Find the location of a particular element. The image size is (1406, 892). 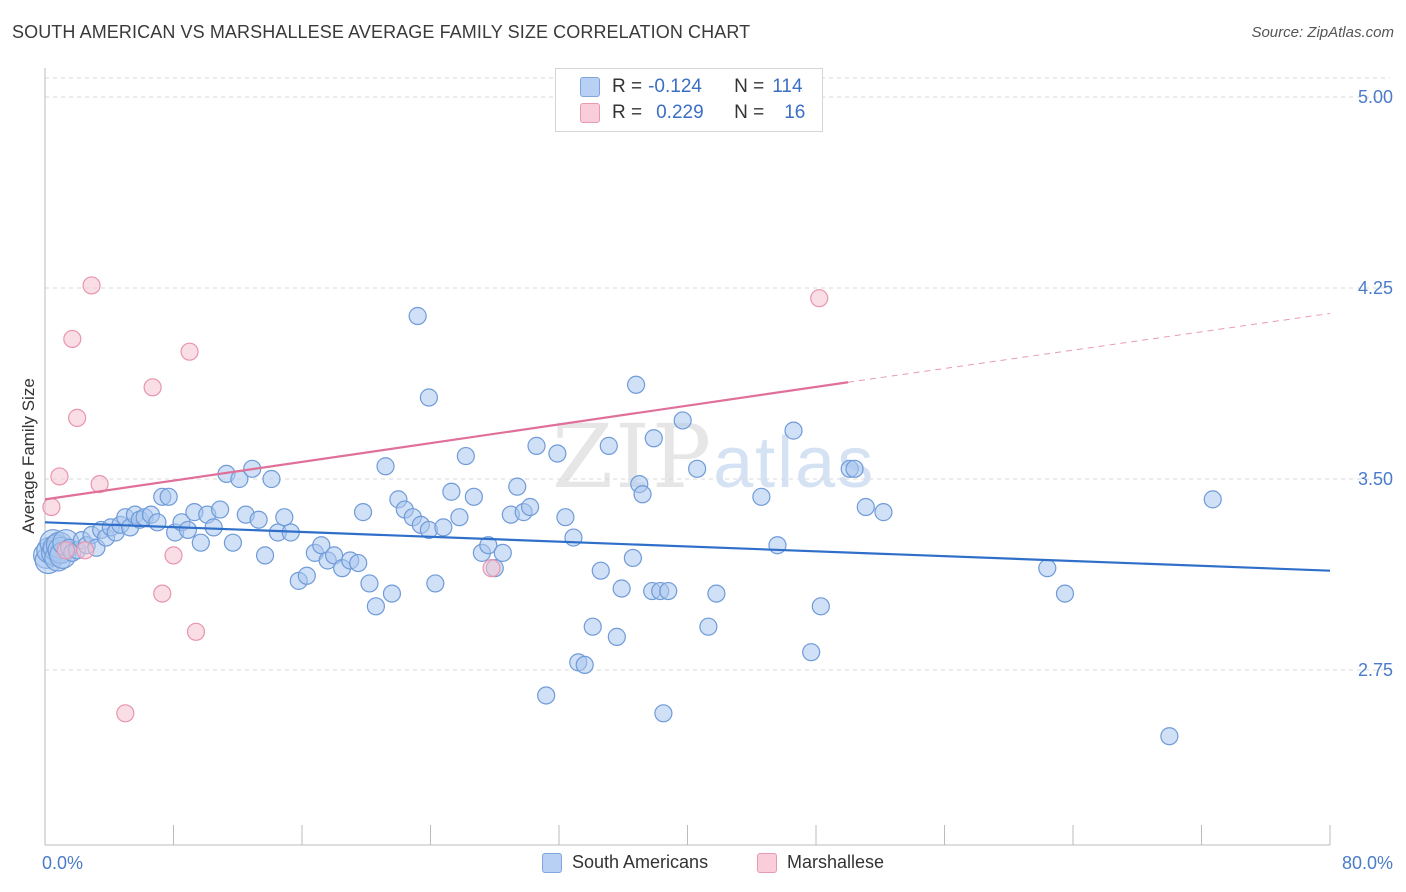

legend-n-value: 114 is located at coordinates (787, 86).